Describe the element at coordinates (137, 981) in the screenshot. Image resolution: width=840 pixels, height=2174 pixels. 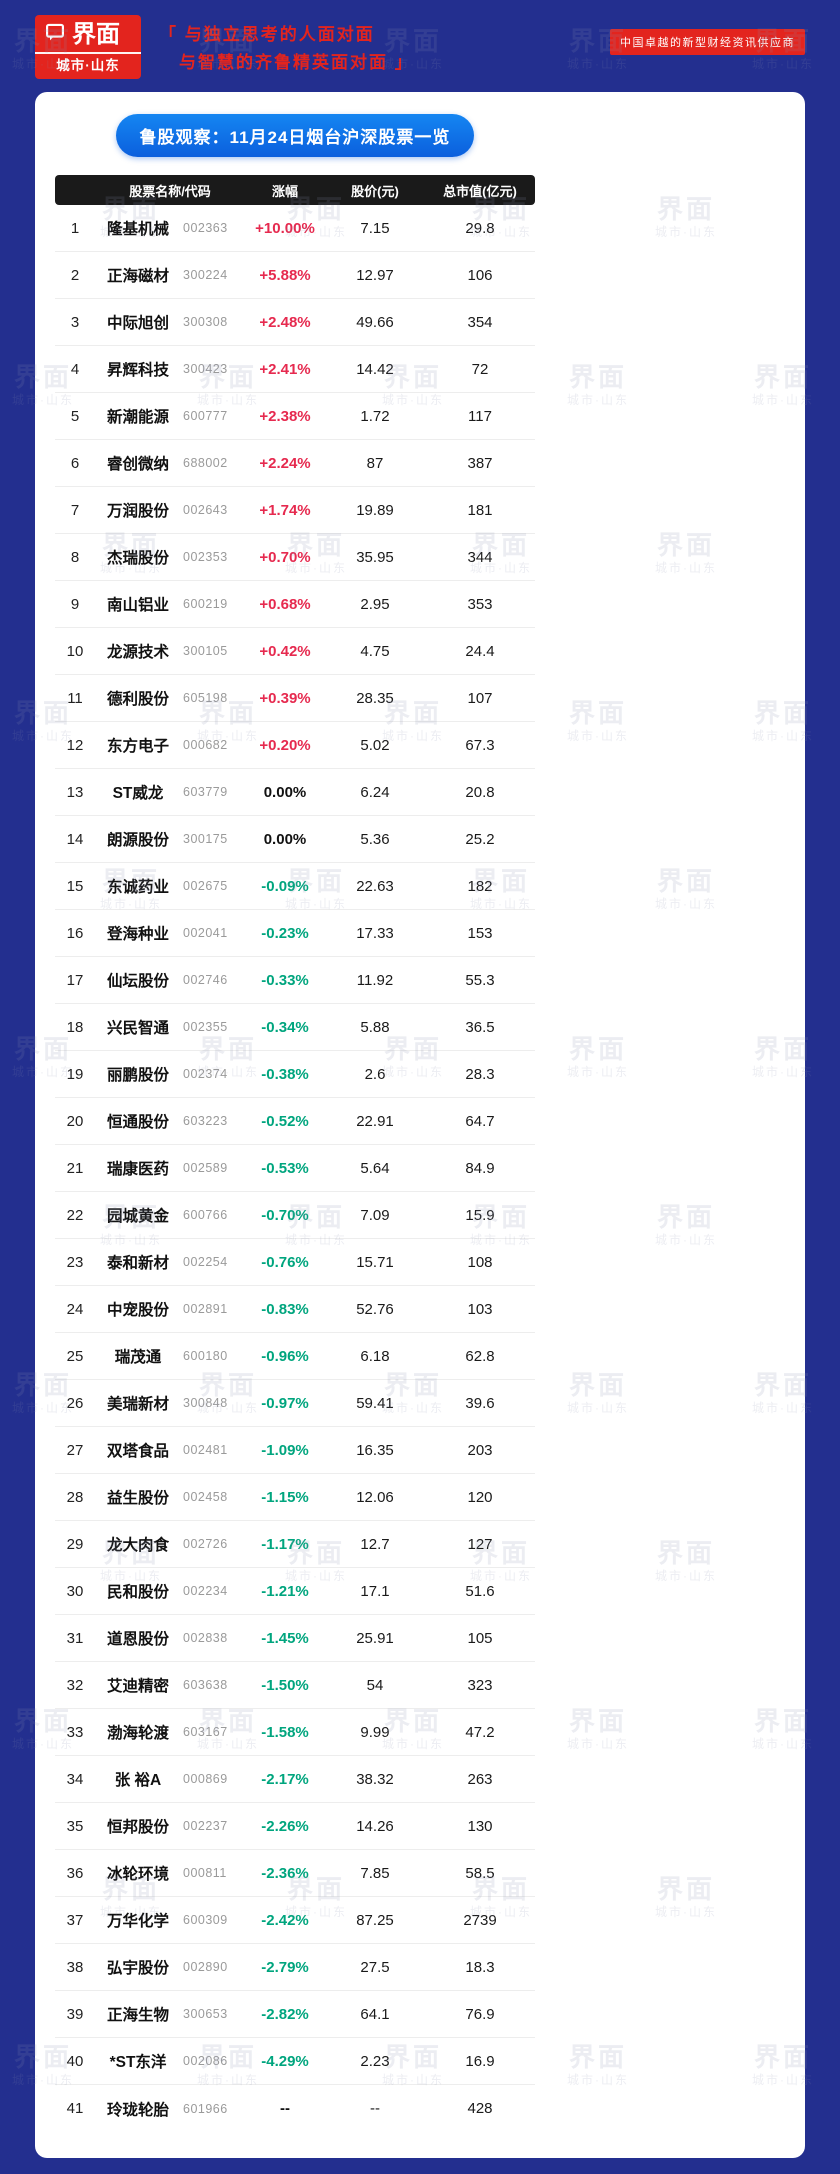
I see `stock-name: 仙坛股份` at that location.